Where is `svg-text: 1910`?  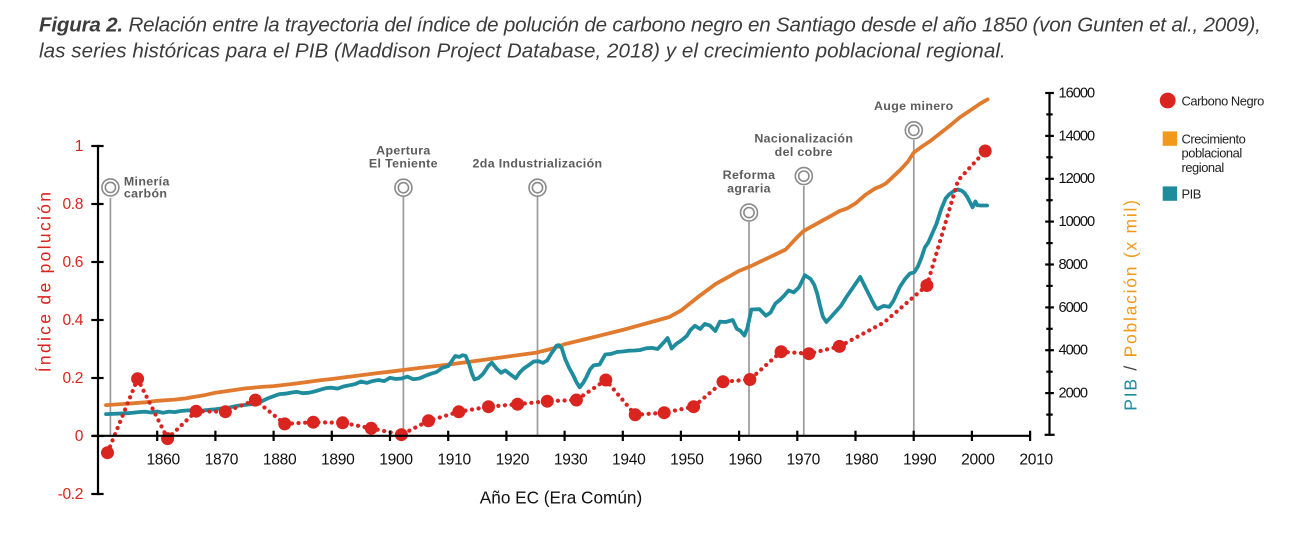
svg-text: 1910 is located at coordinates (454, 460).